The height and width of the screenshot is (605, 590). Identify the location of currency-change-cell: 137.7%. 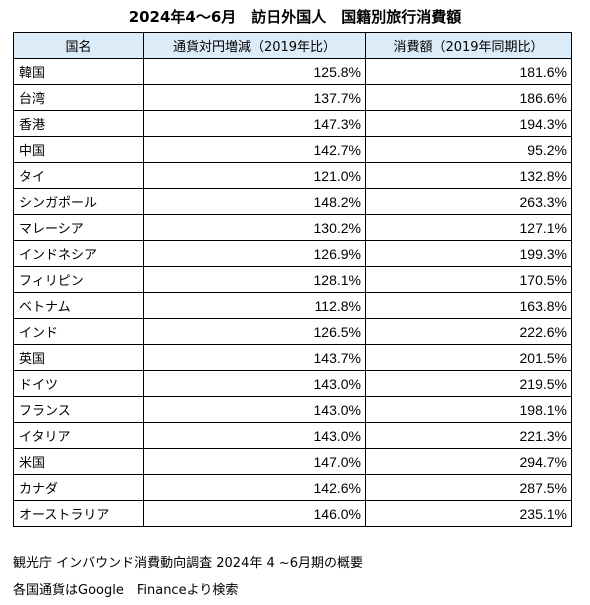
(254, 97).